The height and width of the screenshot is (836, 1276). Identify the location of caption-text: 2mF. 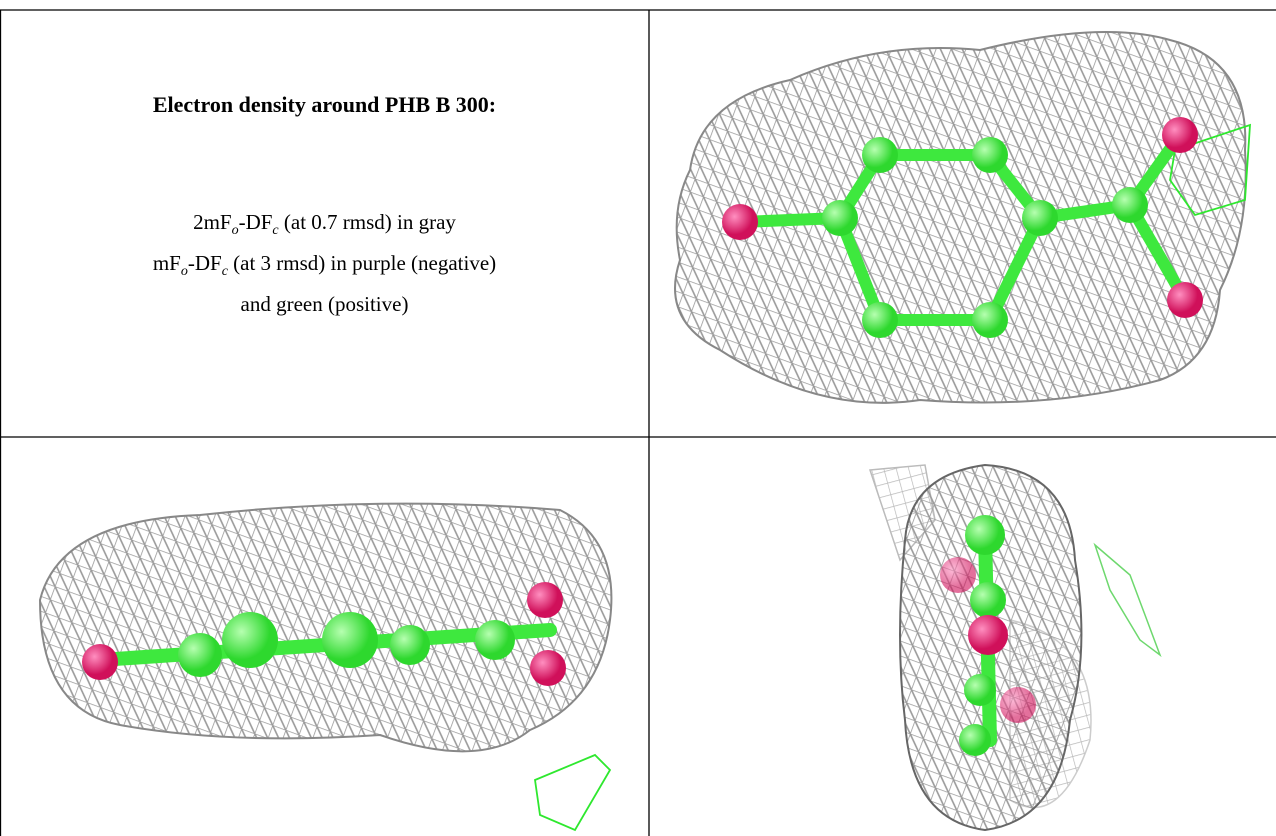
(212, 222).